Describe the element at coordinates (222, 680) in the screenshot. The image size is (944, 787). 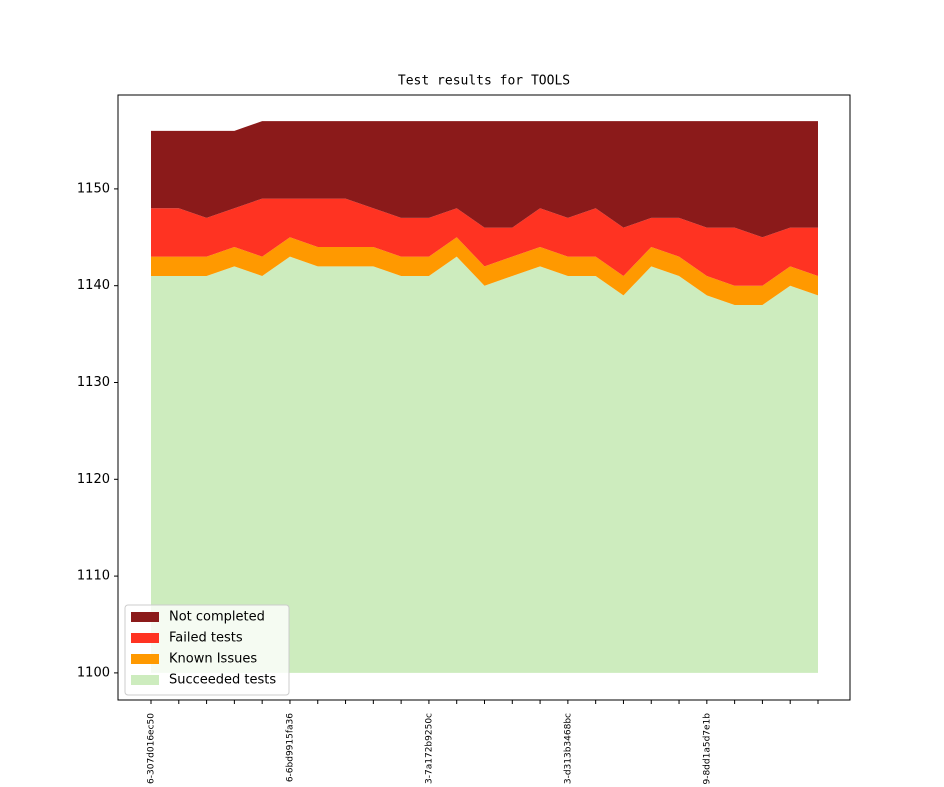
I see `legend-label: Succeeded tests` at that location.